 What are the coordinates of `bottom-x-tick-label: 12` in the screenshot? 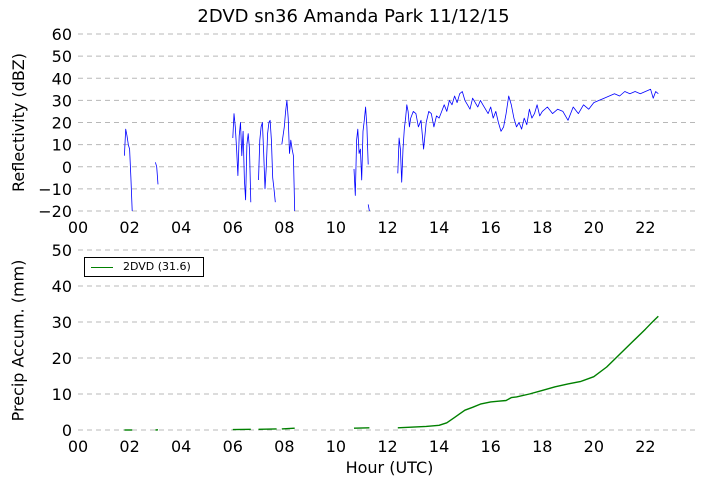 It's located at (387, 446).